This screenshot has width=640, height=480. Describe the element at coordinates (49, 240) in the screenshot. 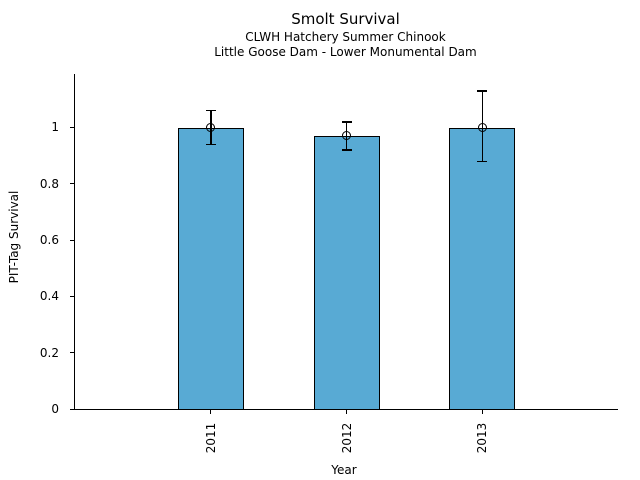

I see `y-tick-label: 0.6` at that location.